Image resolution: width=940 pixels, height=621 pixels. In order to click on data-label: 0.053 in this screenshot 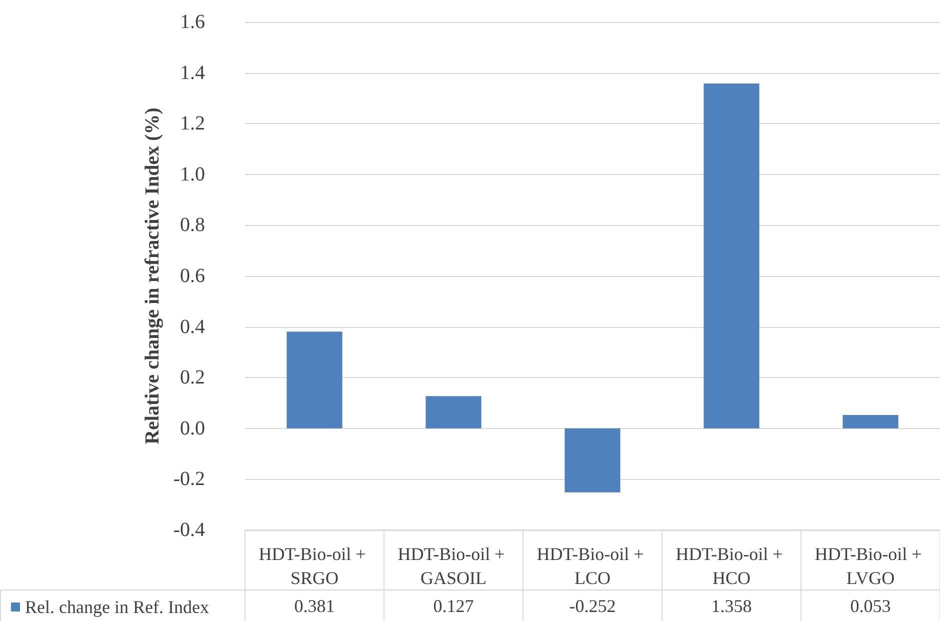, I will do `click(870, 606)`.